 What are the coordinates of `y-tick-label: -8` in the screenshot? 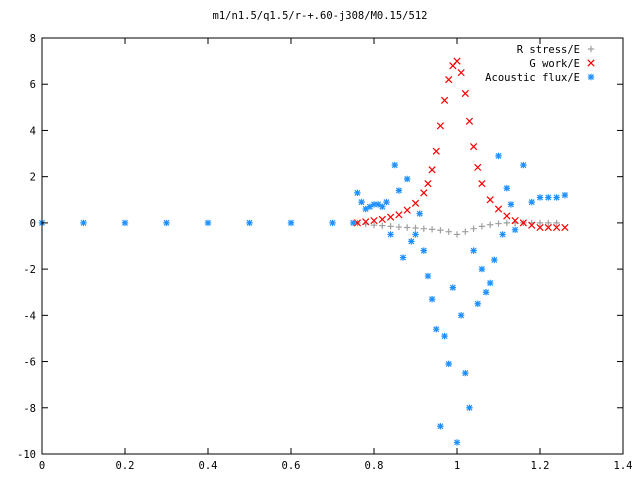 It's located at (29, 409).